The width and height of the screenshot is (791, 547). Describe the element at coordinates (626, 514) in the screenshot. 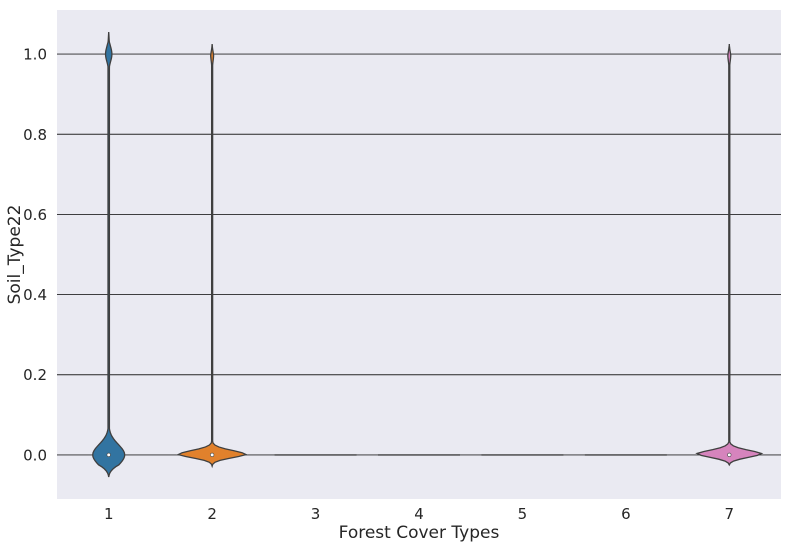

I see `x-tick-label: 6` at that location.